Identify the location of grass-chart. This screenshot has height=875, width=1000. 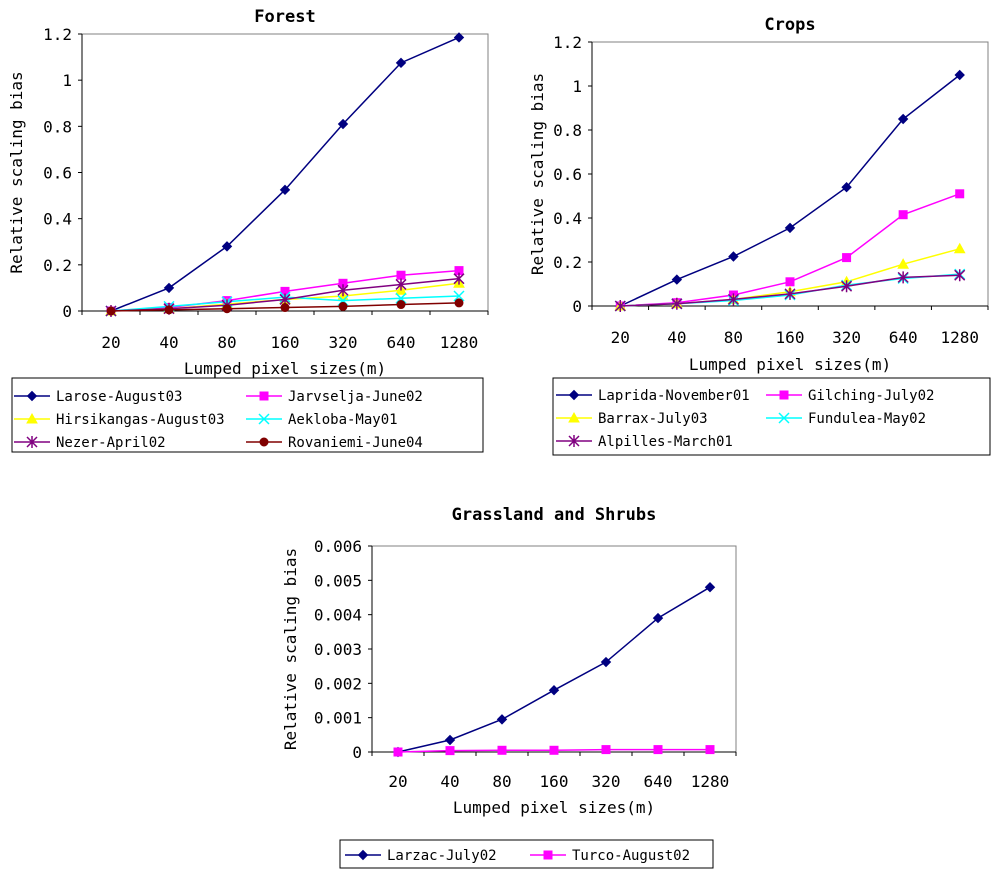
(538, 707).